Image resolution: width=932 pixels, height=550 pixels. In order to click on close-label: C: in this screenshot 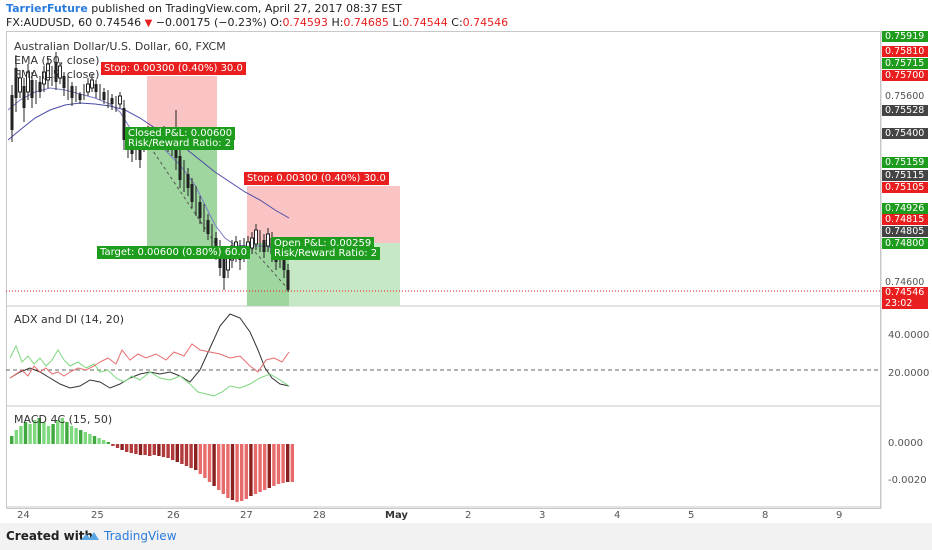, I will do `click(457, 22)`.